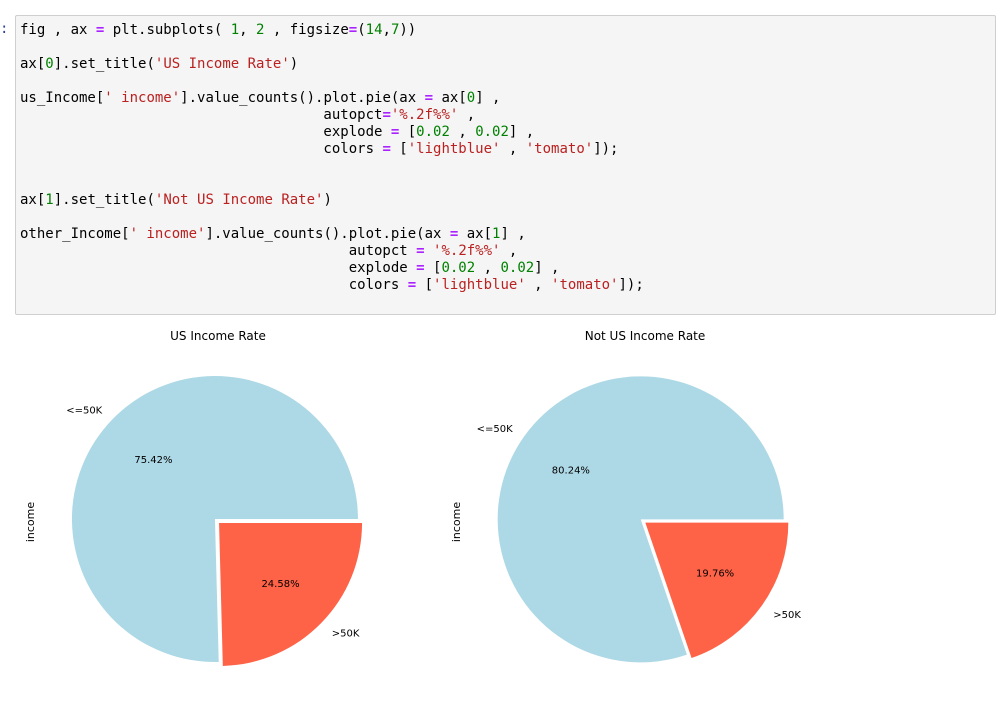 The height and width of the screenshot is (707, 1000). Describe the element at coordinates (332, 64) in the screenshot. I see `code-line: ax[0].set_title('US Income Rate')` at that location.